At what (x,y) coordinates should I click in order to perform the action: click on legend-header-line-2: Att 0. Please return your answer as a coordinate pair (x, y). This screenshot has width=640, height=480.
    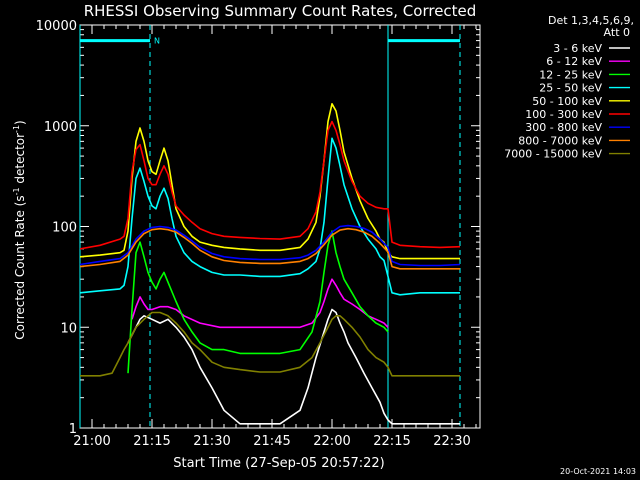
    Looking at the image, I should click on (617, 32).